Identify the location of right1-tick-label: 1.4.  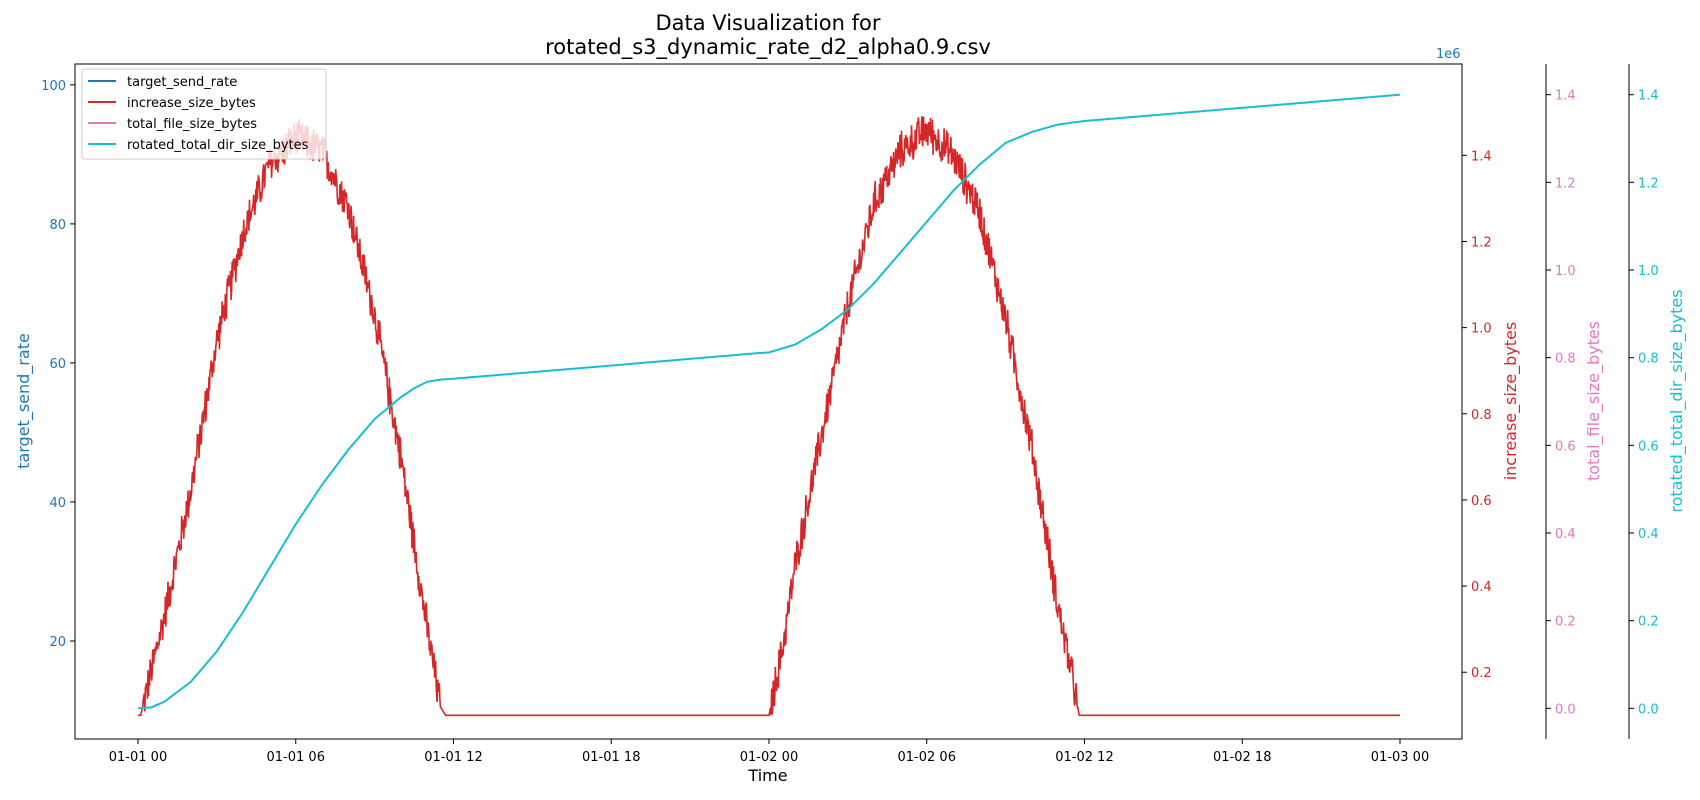
(1481, 156).